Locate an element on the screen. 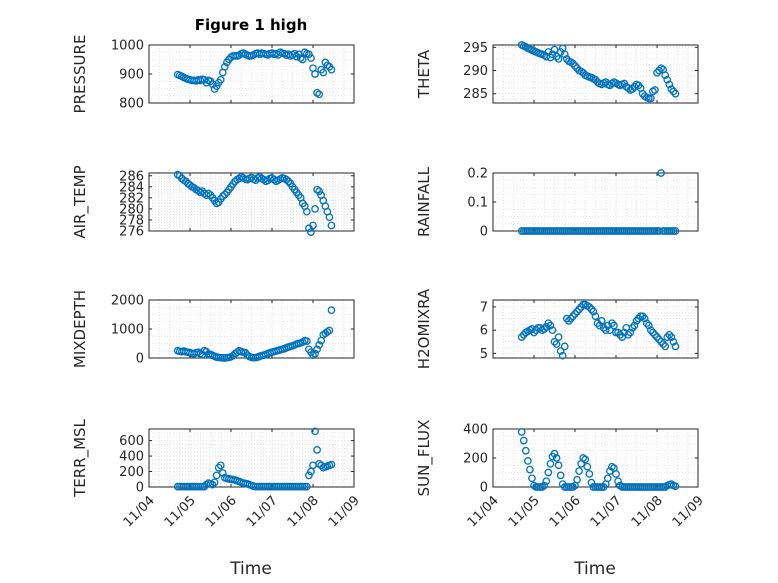  x-tick-label: 11/07 is located at coordinates (606, 511).